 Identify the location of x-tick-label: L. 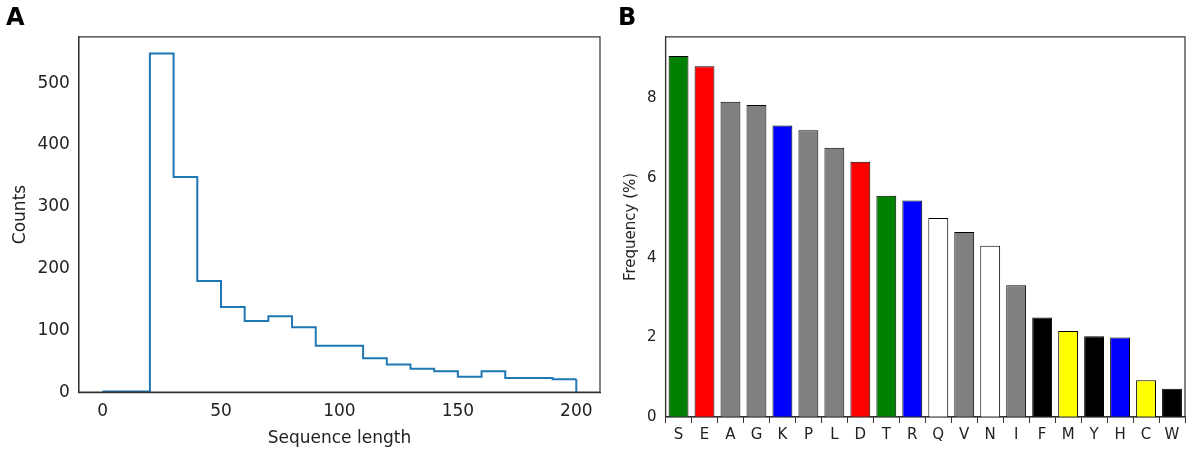
(835, 433).